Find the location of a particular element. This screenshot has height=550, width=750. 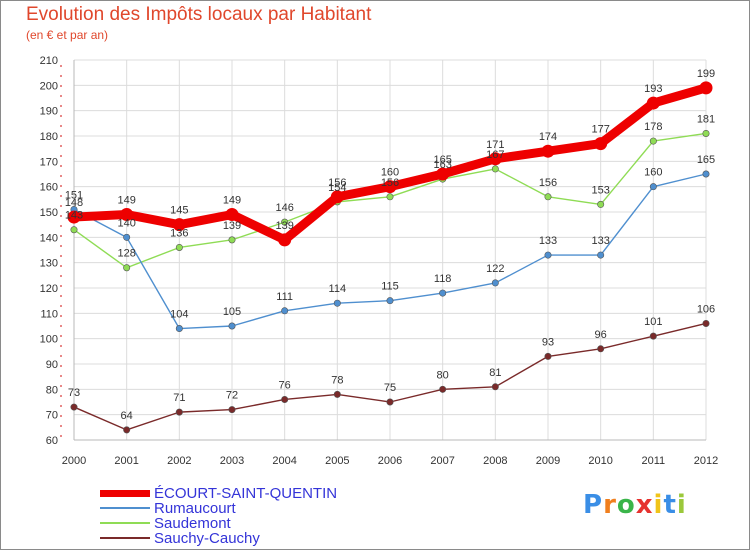

y-tick-label: 150 is located at coordinates (49, 213).